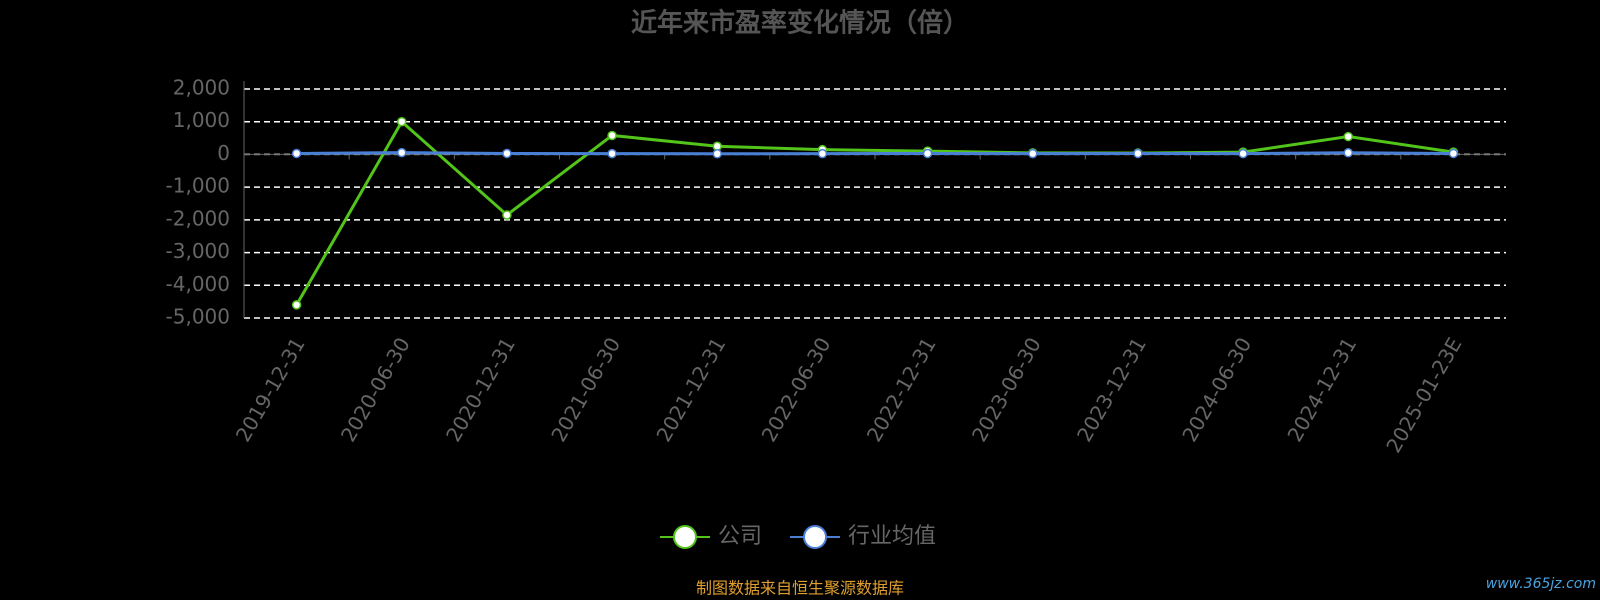 The width and height of the screenshot is (1600, 600). I want to click on x-tick-label: 2019-12-31, so click(270, 389).